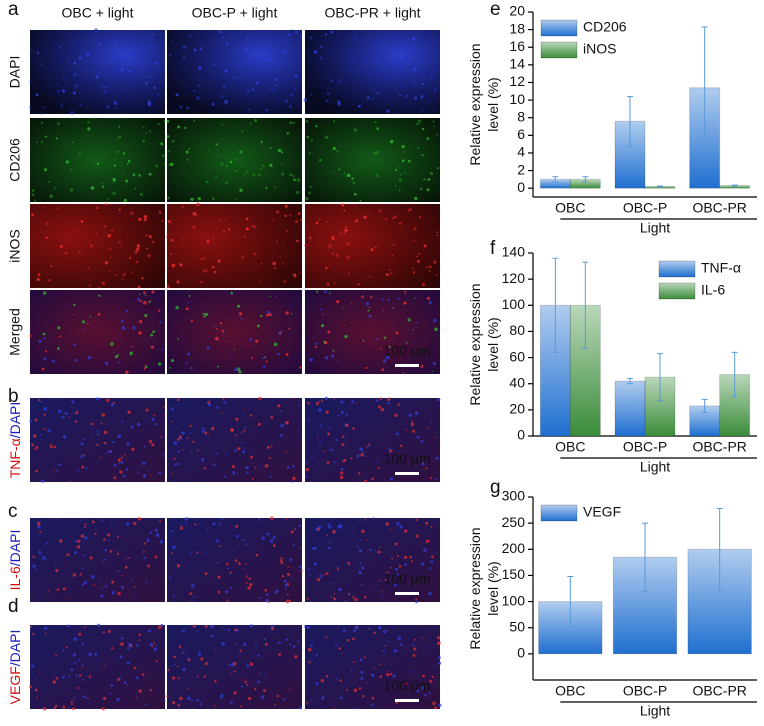 The height and width of the screenshot is (726, 764). What do you see at coordinates (475, 344) in the screenshot?
I see `y-axis-label-line: Relative expression` at bounding box center [475, 344].